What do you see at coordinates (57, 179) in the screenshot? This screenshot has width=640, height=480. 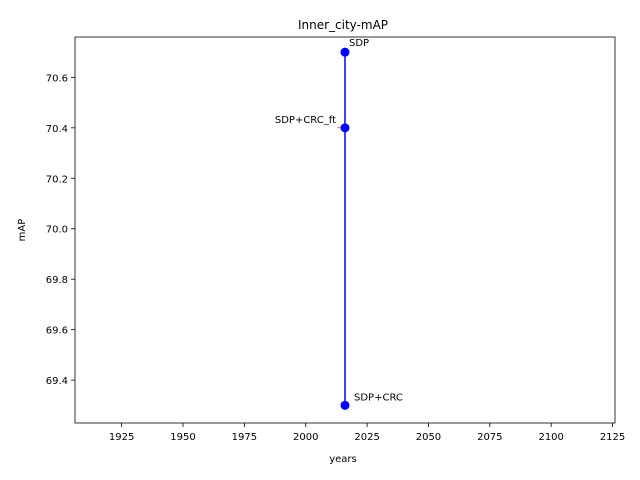 I see `y-tick-label: 70.2` at bounding box center [57, 179].